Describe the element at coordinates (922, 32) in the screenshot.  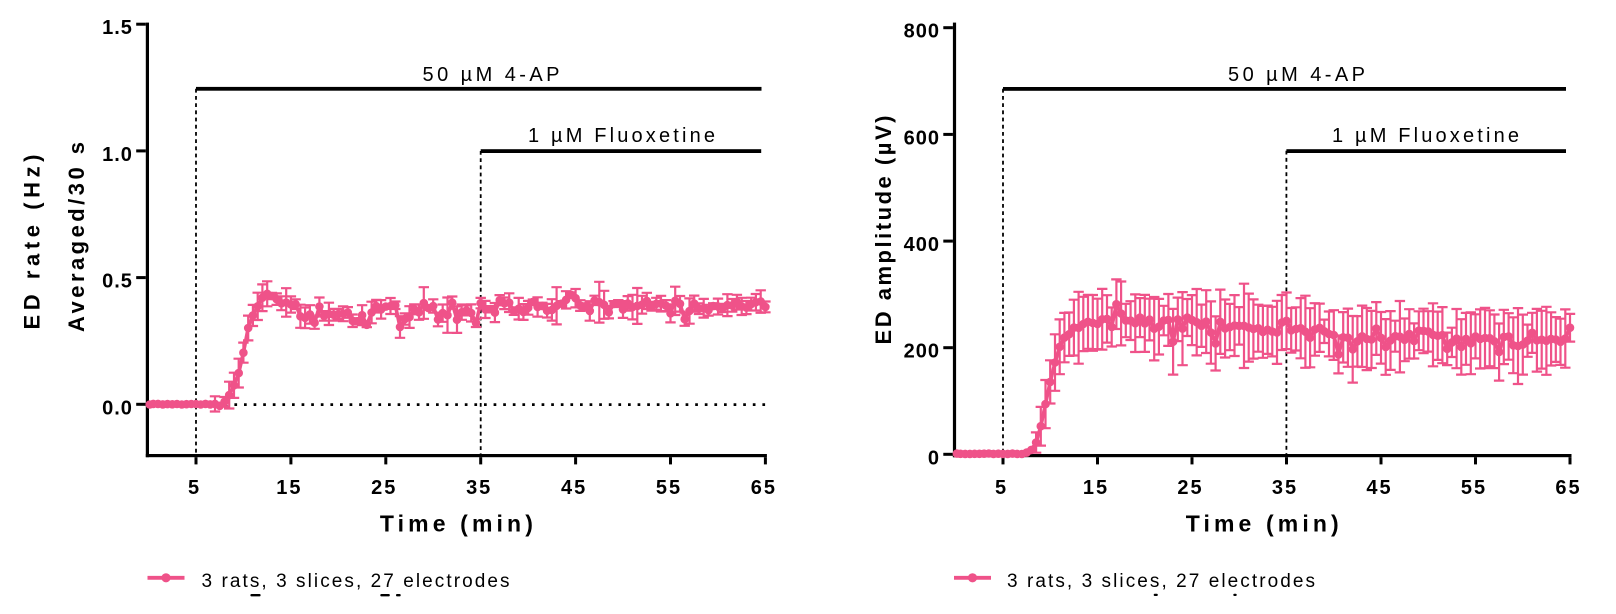
I see `svg-text: 800` at that location.